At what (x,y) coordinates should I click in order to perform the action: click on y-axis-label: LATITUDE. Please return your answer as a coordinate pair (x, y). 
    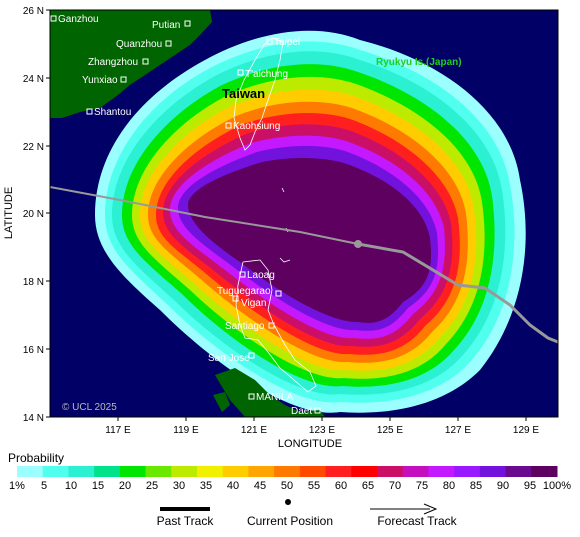
    Looking at the image, I should click on (9, 213).